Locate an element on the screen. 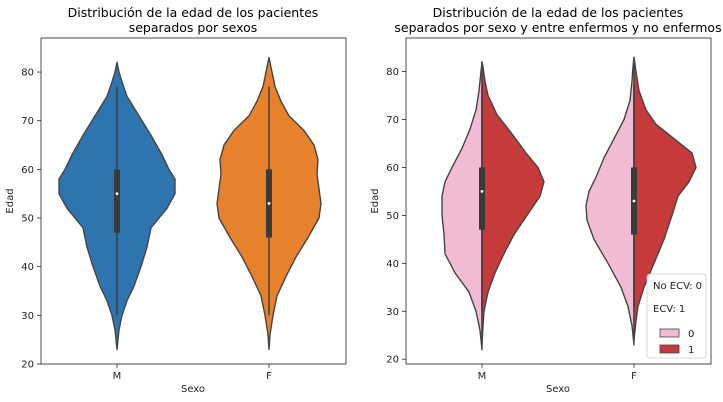  left-title-line1: Distribución de la edad de los pacientes is located at coordinates (193, 12).